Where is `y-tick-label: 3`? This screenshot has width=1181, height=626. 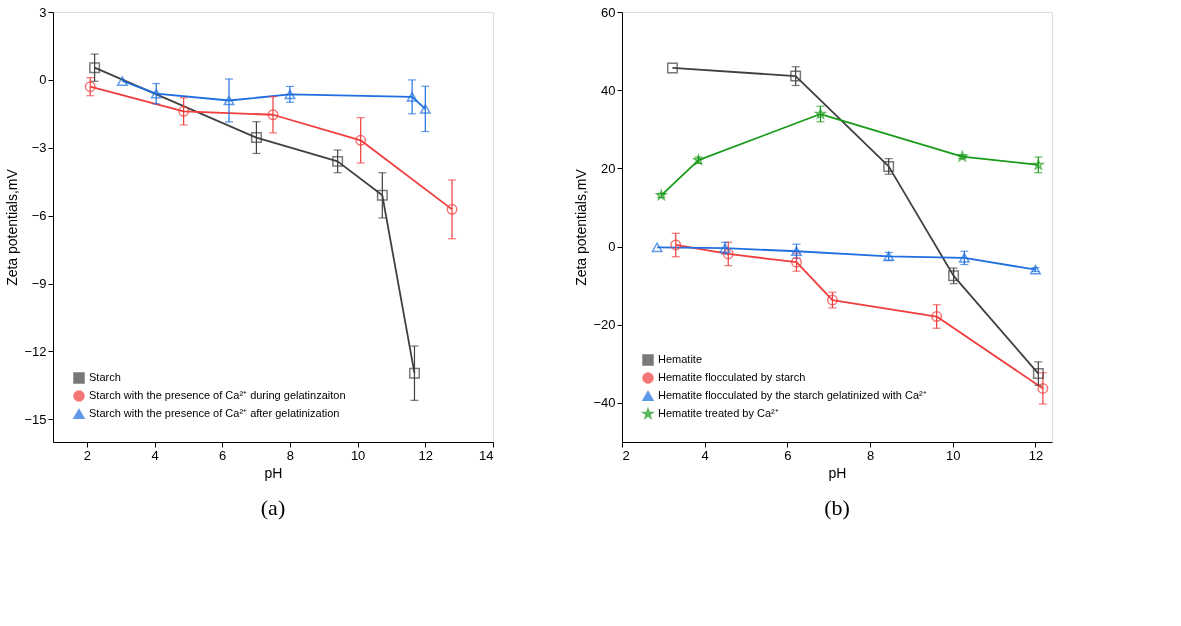 y-tick-label: 3 is located at coordinates (43, 12).